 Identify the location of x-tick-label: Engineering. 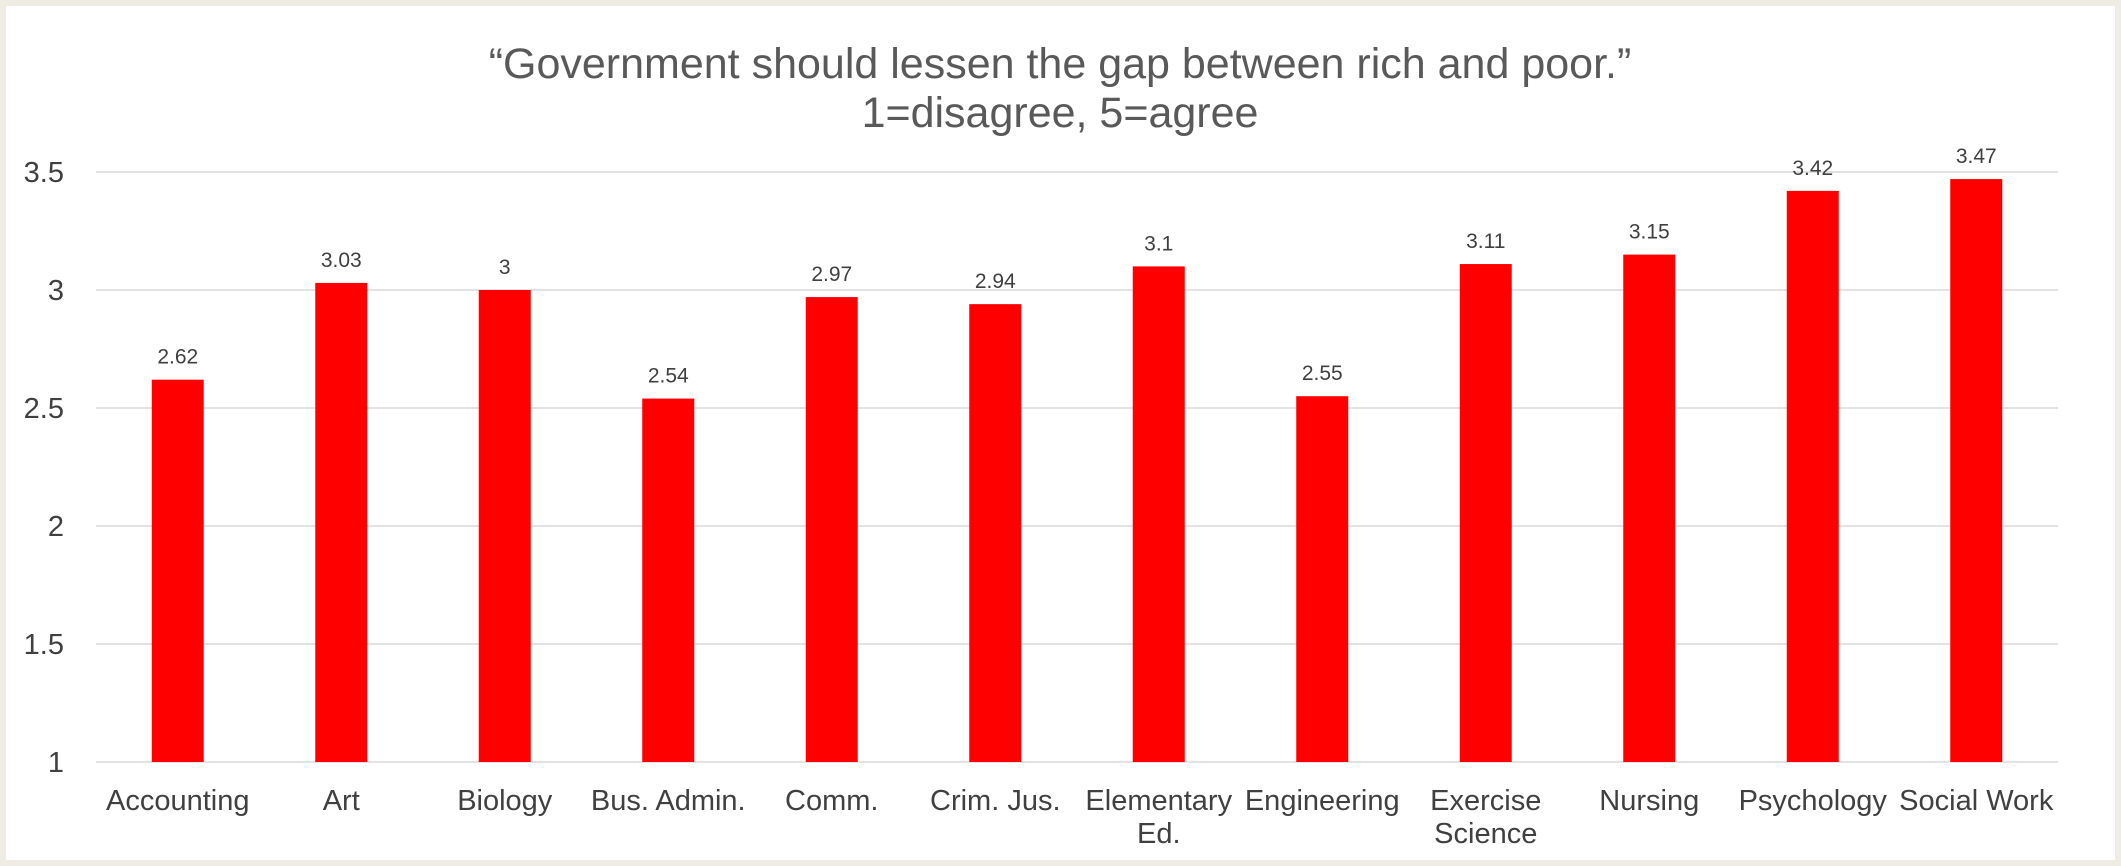
(1322, 801).